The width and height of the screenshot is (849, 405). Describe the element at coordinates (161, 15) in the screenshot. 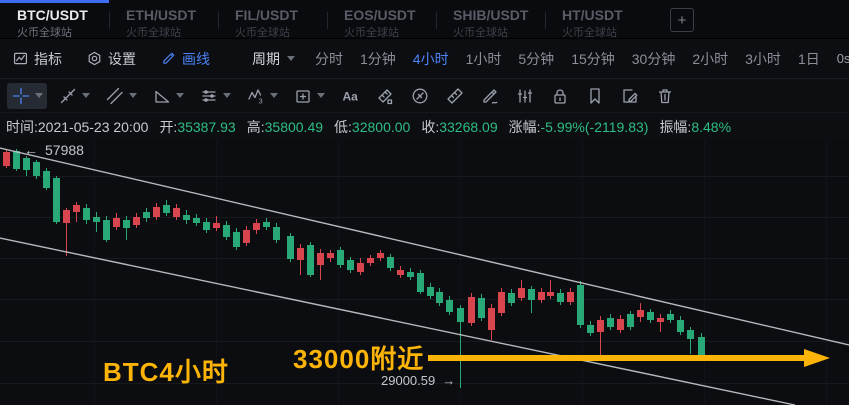

I see `tab-pair-label: ETH/USDT` at that location.